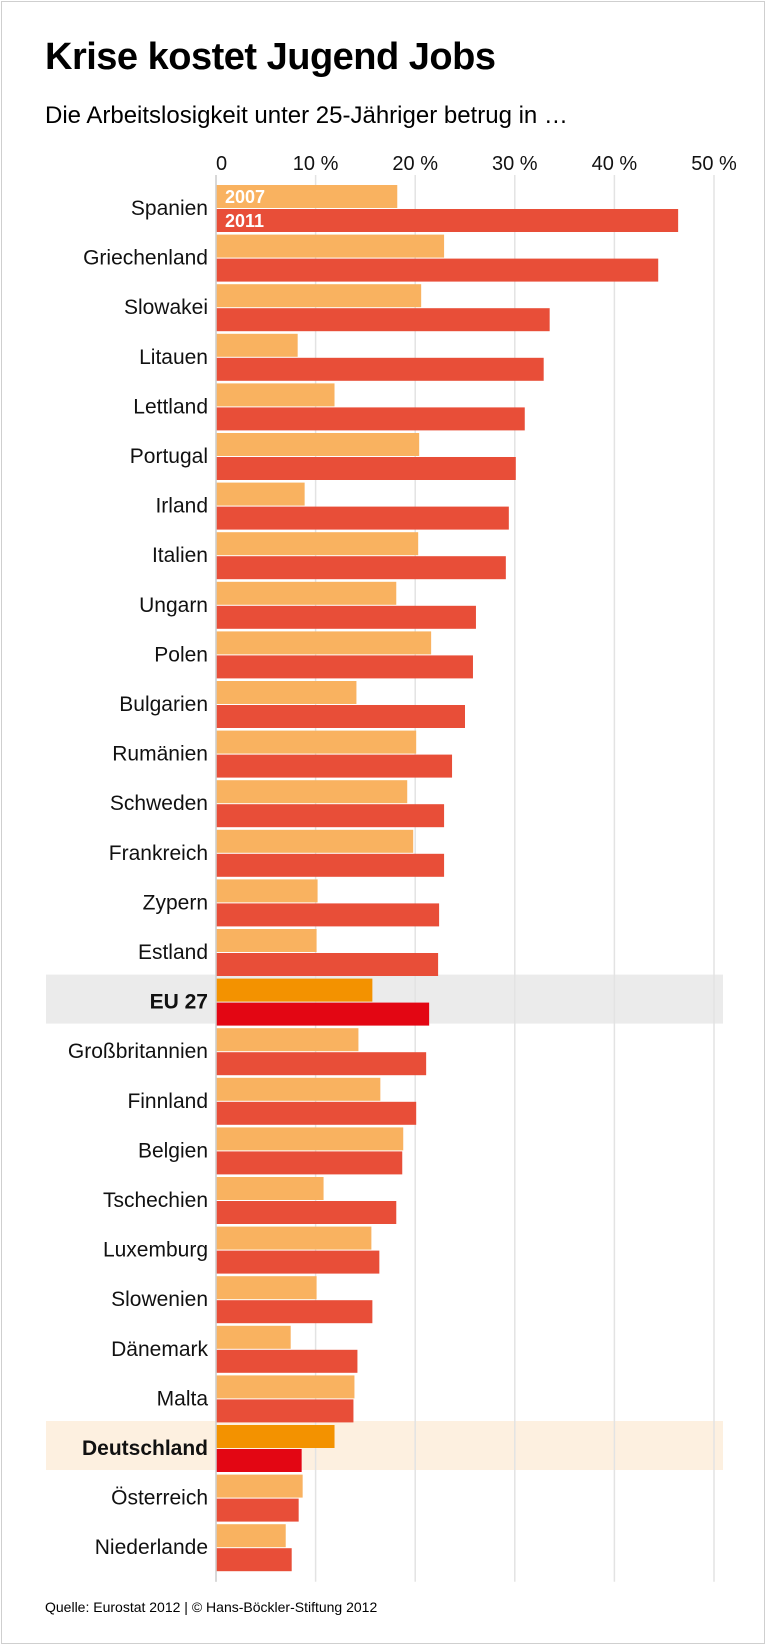 Image resolution: width=768 pixels, height=1647 pixels. I want to click on category-label: Estland, so click(173, 952).